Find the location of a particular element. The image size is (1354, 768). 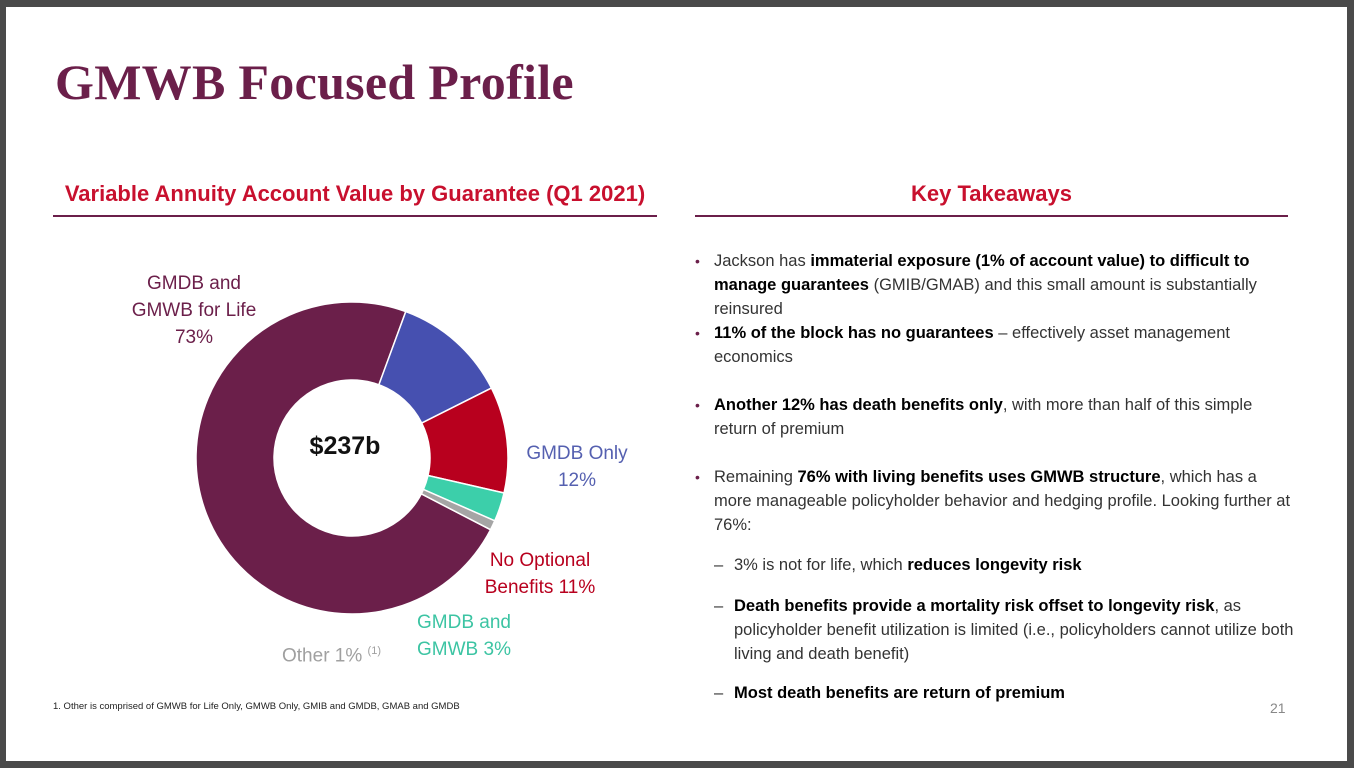

page-number: 21 is located at coordinates (1278, 708).